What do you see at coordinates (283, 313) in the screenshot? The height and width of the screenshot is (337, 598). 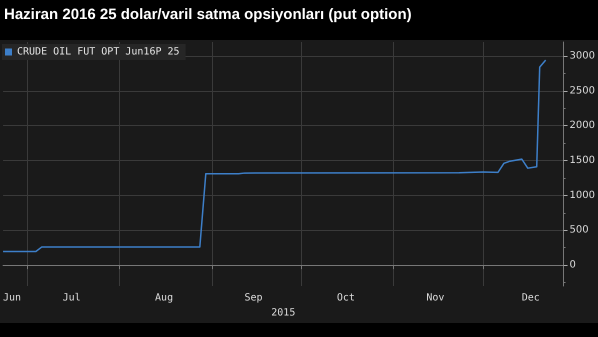 I see `x-axis-title: 2015` at bounding box center [283, 313].